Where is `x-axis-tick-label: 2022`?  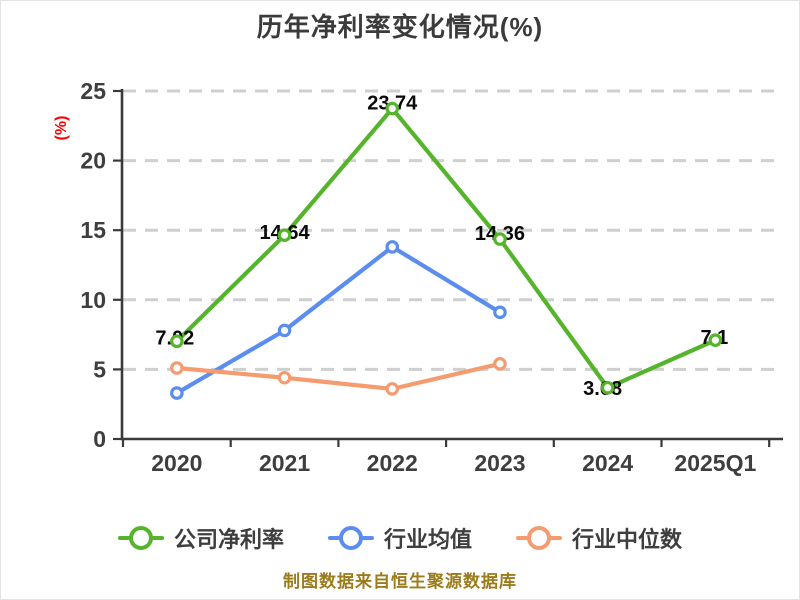 x-axis-tick-label: 2022 is located at coordinates (392, 463).